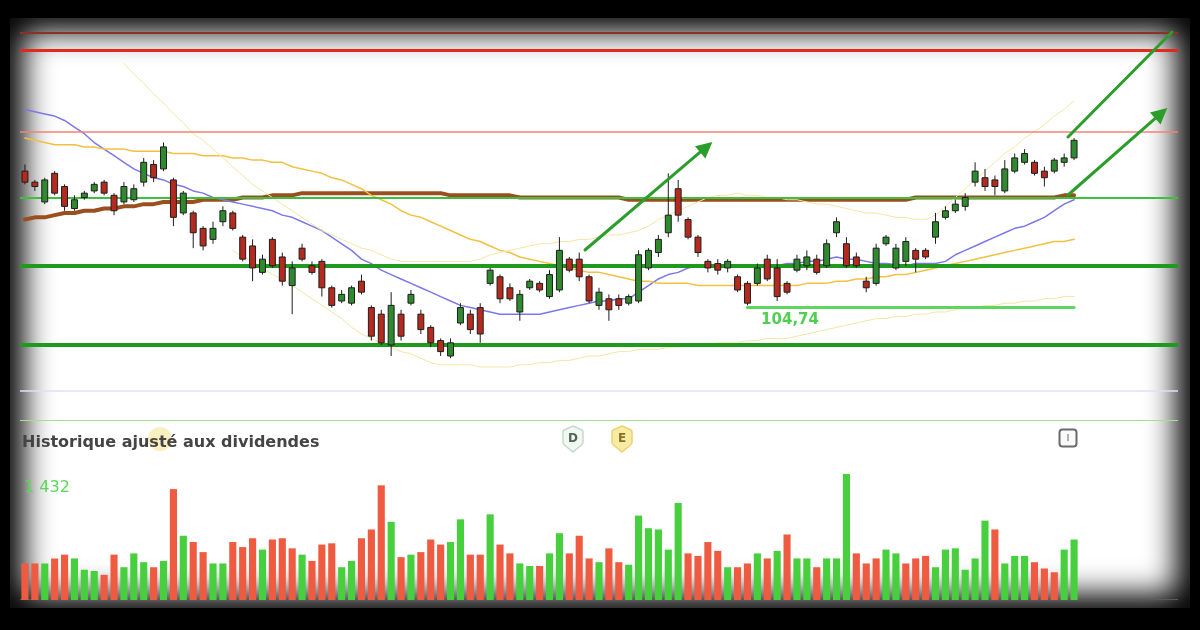 This screenshot has width=1200, height=630. What do you see at coordinates (622, 438) in the screenshot?
I see `text: E` at bounding box center [622, 438].